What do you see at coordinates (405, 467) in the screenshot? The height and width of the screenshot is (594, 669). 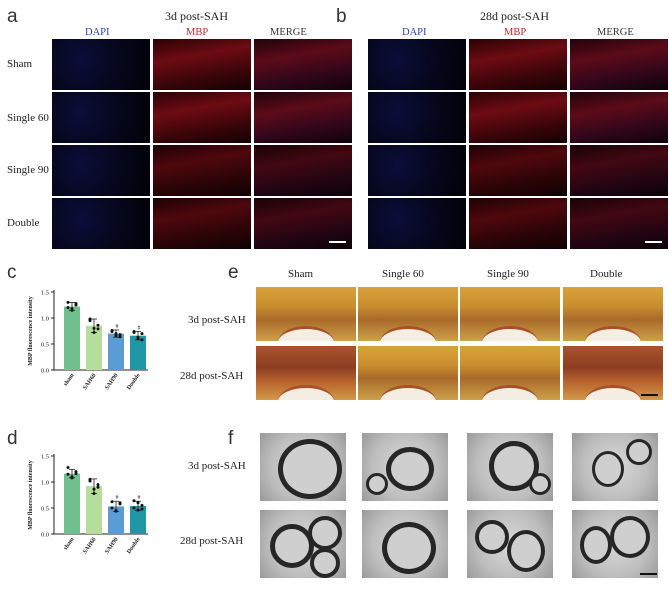 I see `image-f-3d-single60` at bounding box center [405, 467].